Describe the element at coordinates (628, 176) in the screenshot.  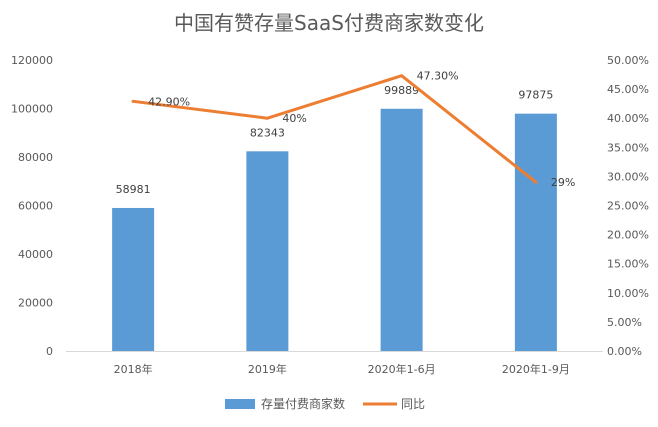
I see `right-axis-tick-label: 30.00%` at that location.